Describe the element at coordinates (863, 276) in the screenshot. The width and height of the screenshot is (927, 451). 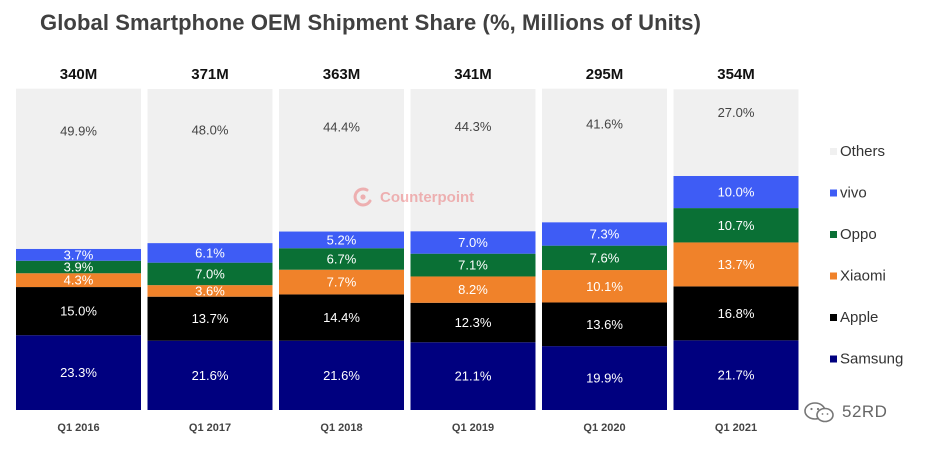
I see `legend-label-xiaomi: Xiaomi` at that location.